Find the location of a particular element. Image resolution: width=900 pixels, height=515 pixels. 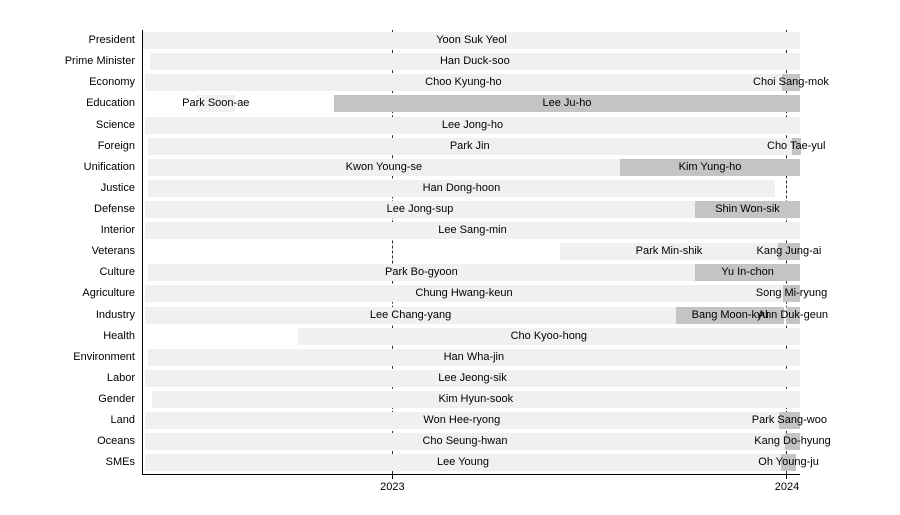

bar-label-minister: Yu In-chon is located at coordinates (747, 272).